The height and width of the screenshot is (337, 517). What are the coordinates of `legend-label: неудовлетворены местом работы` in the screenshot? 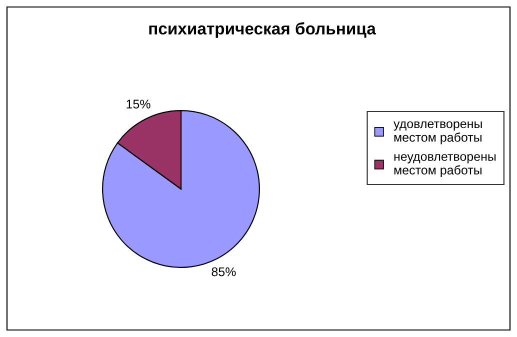 It's located at (445, 165).